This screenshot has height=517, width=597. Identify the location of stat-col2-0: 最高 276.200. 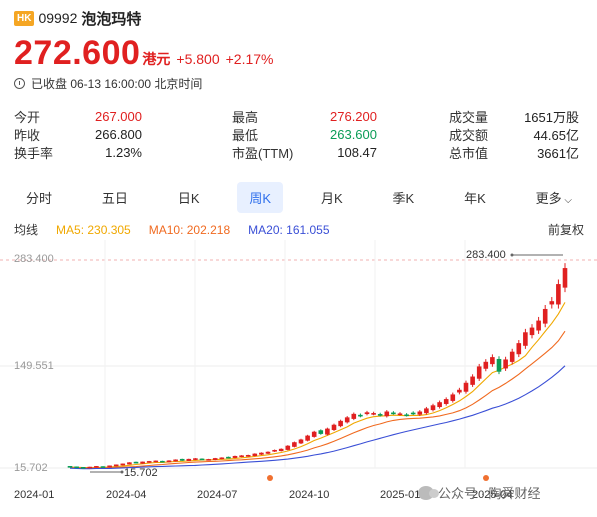
(304, 116).